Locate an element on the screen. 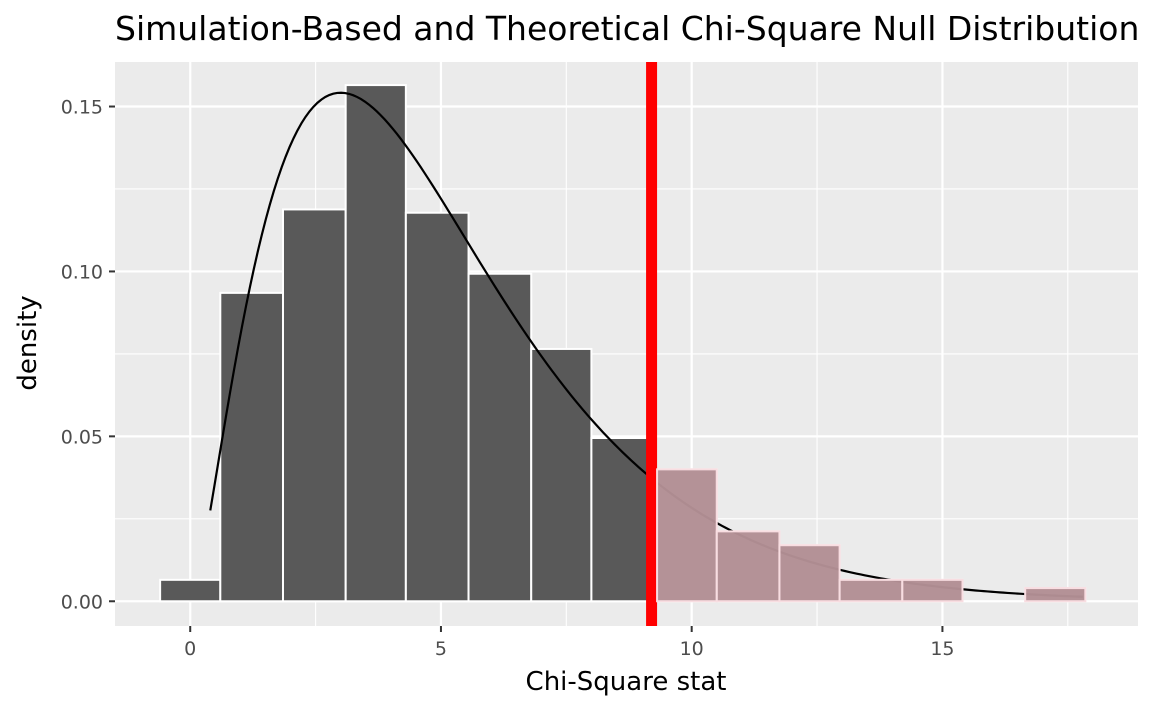 This screenshot has height=711, width=1152. x-tick-label: 10 is located at coordinates (692, 649).